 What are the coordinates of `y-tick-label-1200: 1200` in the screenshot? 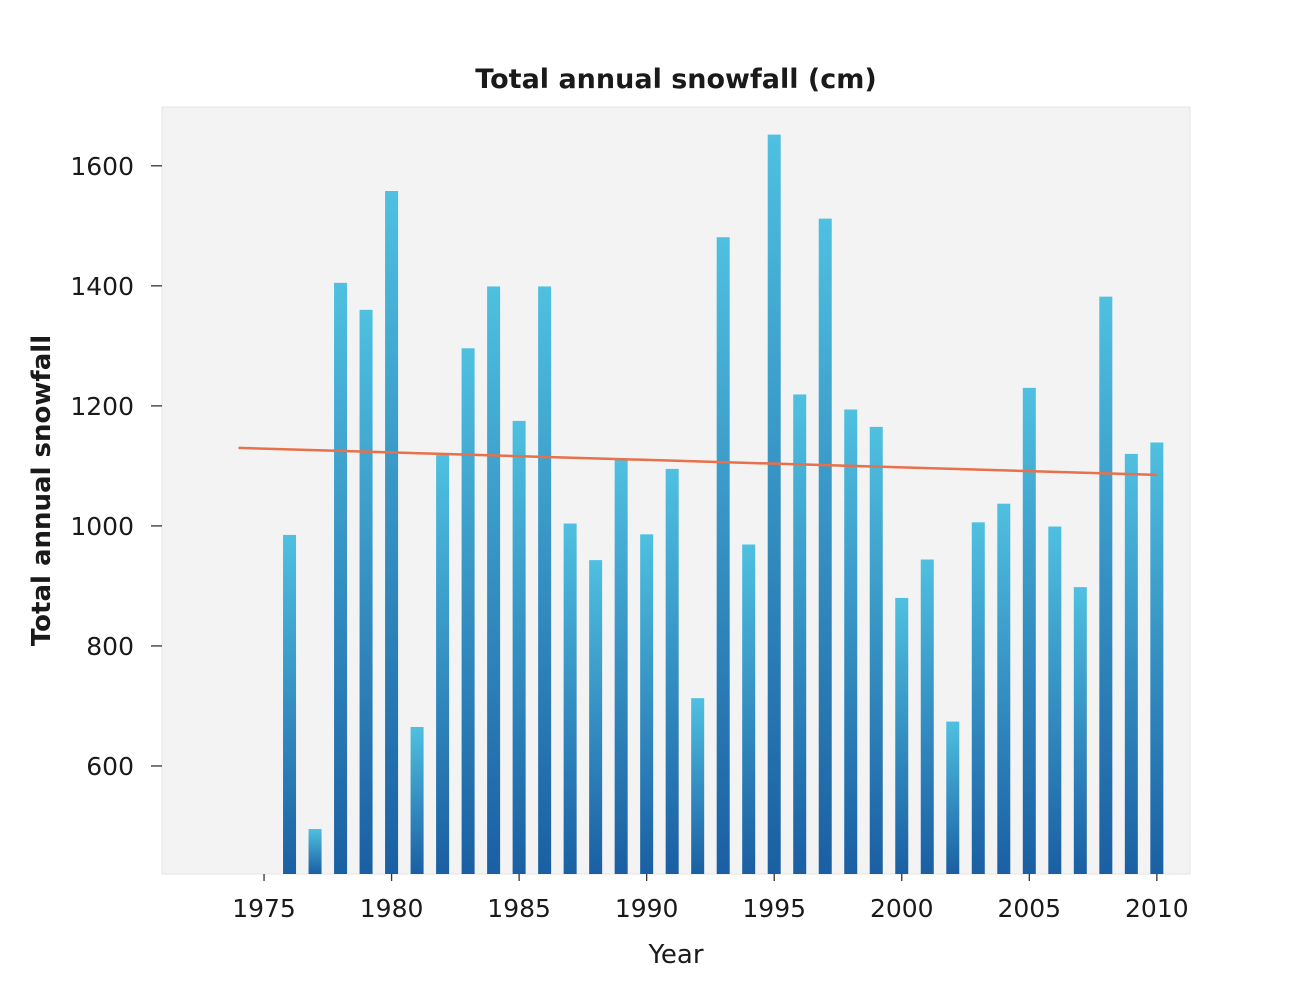 It's located at (102, 406).